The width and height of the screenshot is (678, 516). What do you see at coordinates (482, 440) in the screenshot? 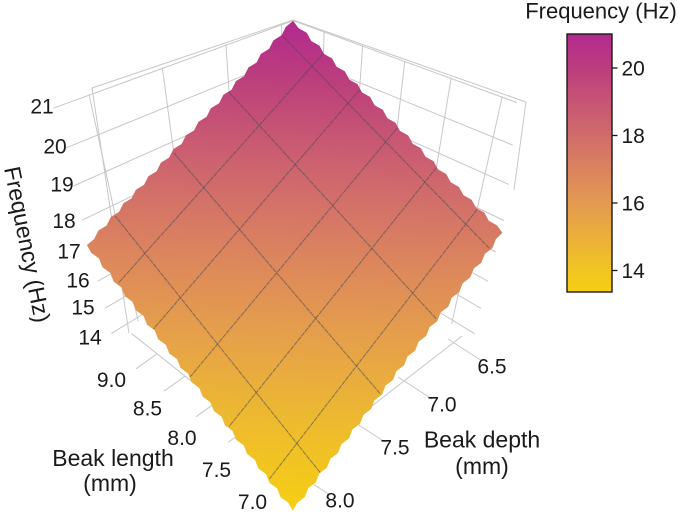
I see `svg-text: Beak depth` at bounding box center [482, 440].